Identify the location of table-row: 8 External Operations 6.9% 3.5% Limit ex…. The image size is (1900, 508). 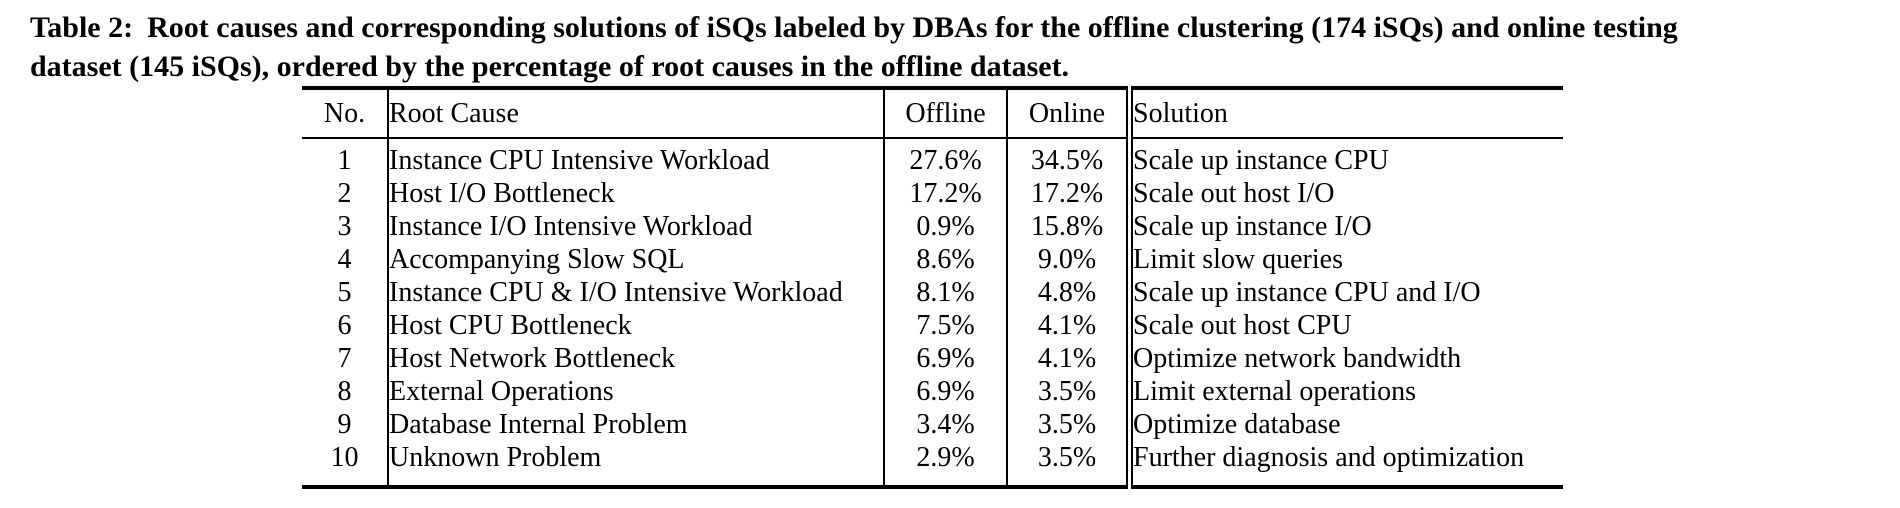
(932, 391).